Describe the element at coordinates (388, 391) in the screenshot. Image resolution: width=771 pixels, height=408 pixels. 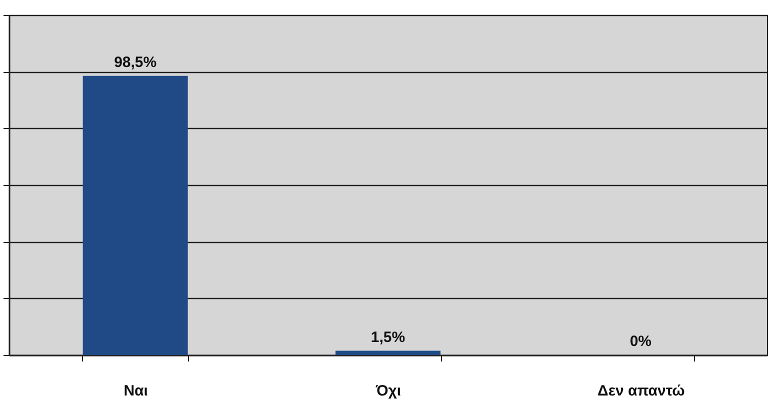
I see `x-tick-label: Όχι` at that location.